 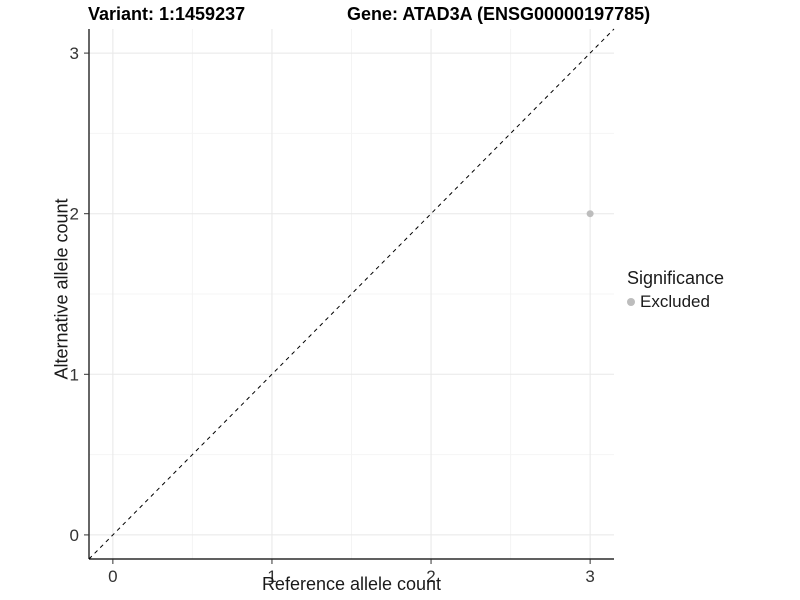 What do you see at coordinates (430, 576) in the screenshot?
I see `x-tick-label: 2` at bounding box center [430, 576].